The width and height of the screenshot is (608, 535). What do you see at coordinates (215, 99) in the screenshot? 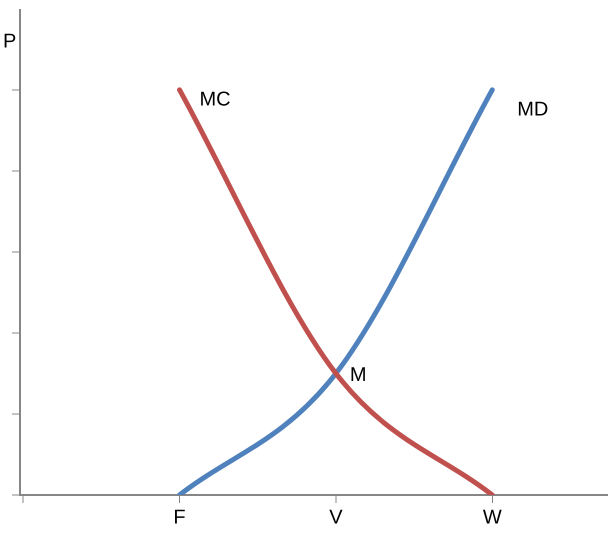
I see `series-label: MC` at bounding box center [215, 99].